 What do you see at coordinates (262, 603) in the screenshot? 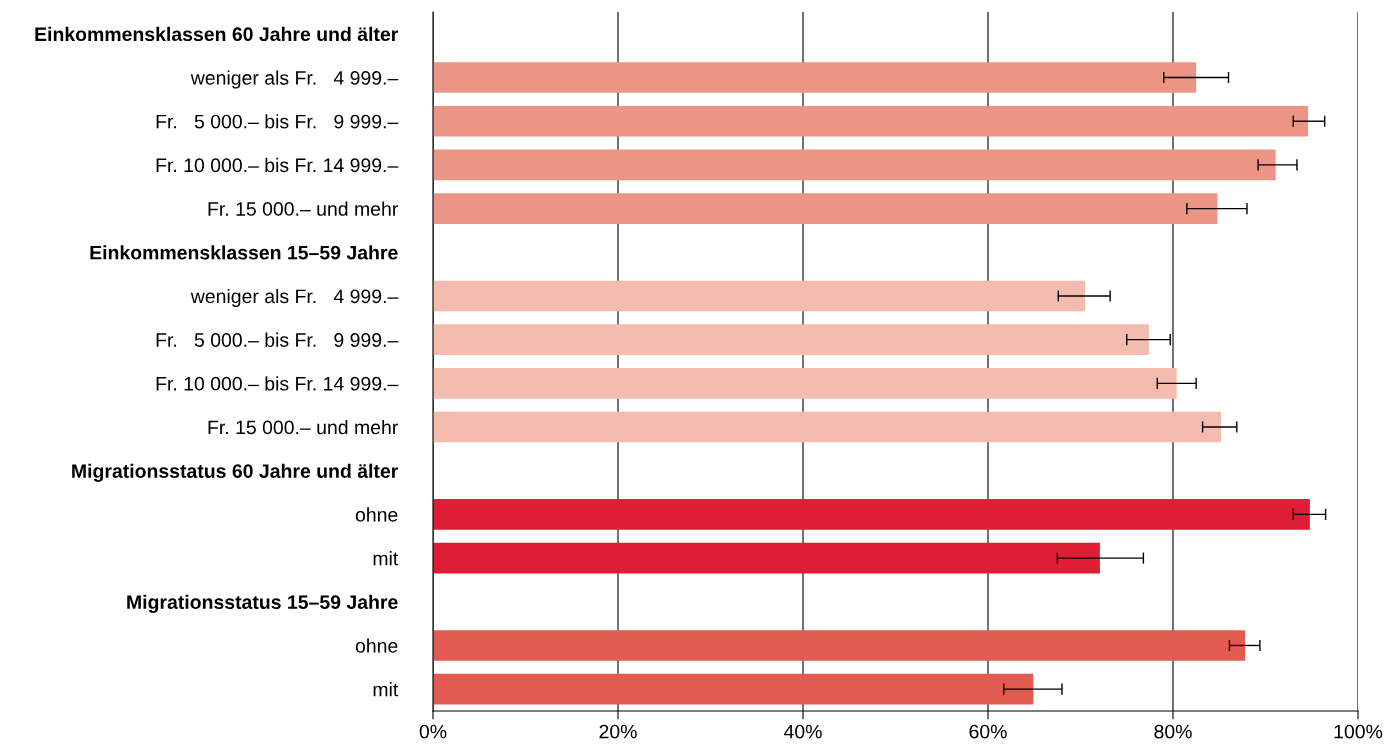
I see `y-tick-label: Migrationsstatus 15–59 Jahre` at bounding box center [262, 603].